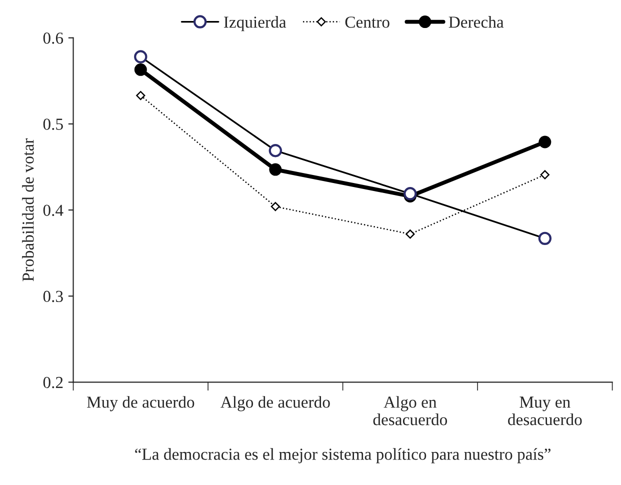  I want to click on x-tick-label: Muy de acuerdo, so click(140, 404).